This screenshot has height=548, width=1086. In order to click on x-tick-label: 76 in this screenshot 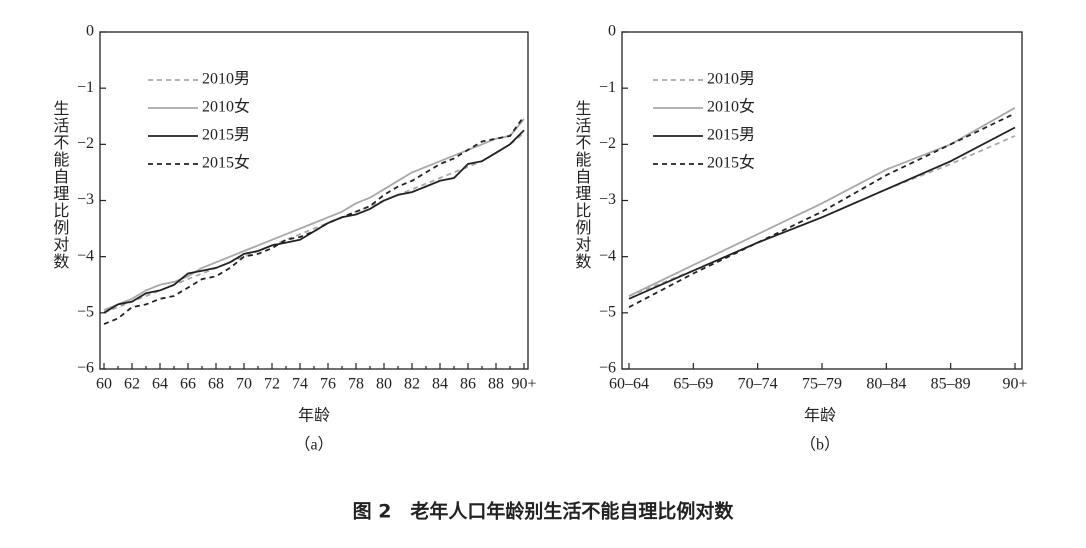, I will do `click(328, 384)`.